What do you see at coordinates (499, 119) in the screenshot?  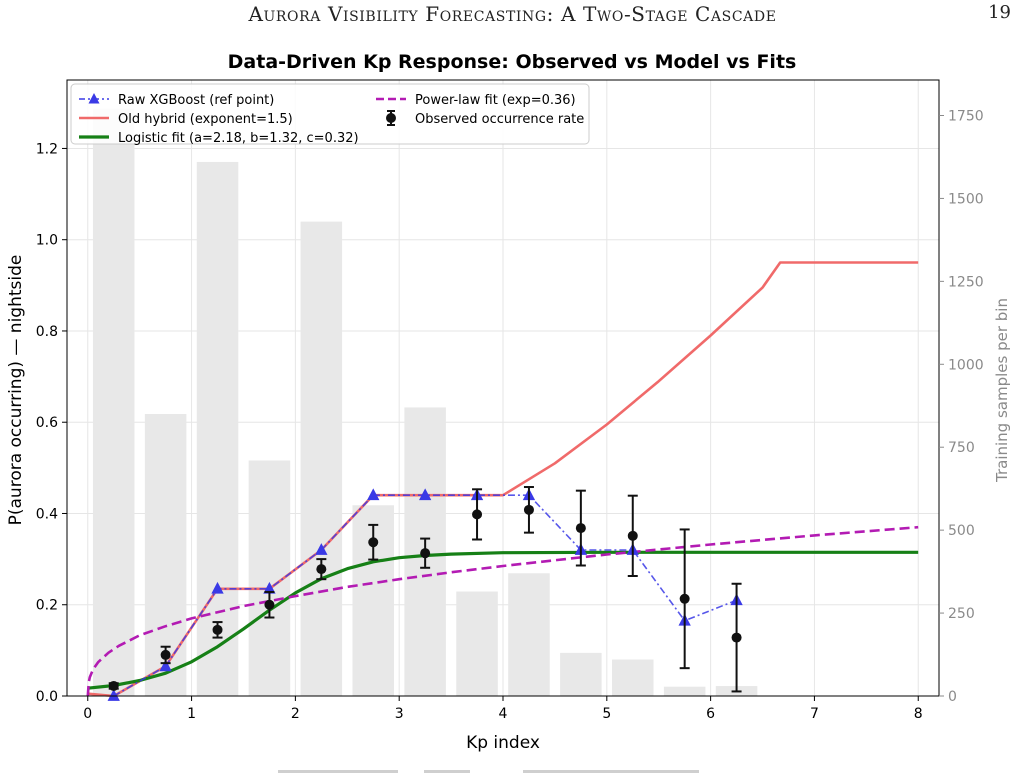 I see `legend-label-observed: Observed occurrence rate` at bounding box center [499, 119].